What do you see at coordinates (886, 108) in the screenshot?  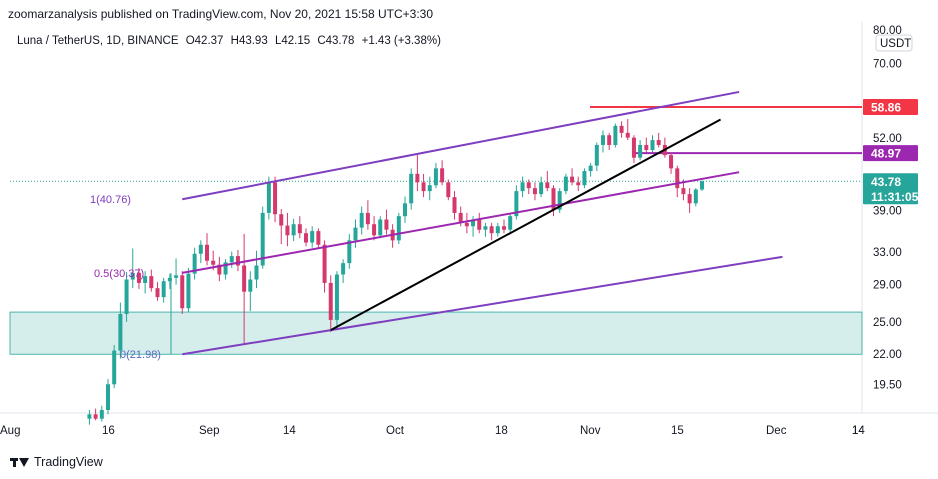 I see `price-label: 58.86` at bounding box center [886, 108].